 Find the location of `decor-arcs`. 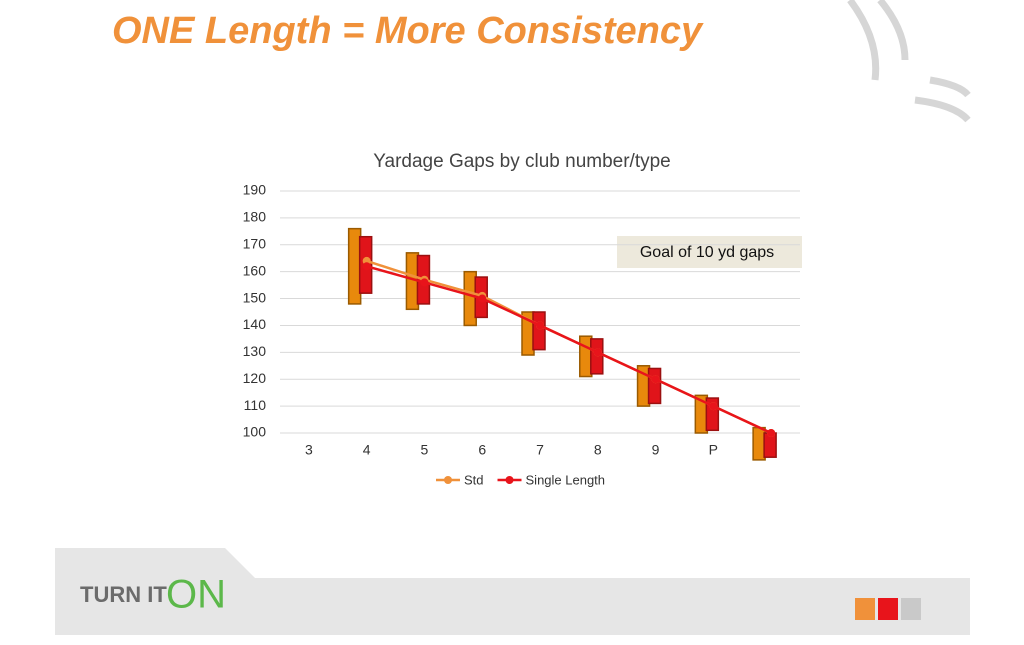

decor-arcs is located at coordinates (909, 61).